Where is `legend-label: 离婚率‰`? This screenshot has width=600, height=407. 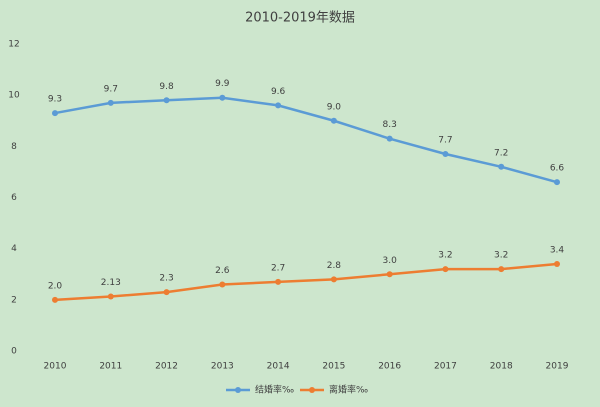
legend-label: 离婚率‰ is located at coordinates (348, 390).